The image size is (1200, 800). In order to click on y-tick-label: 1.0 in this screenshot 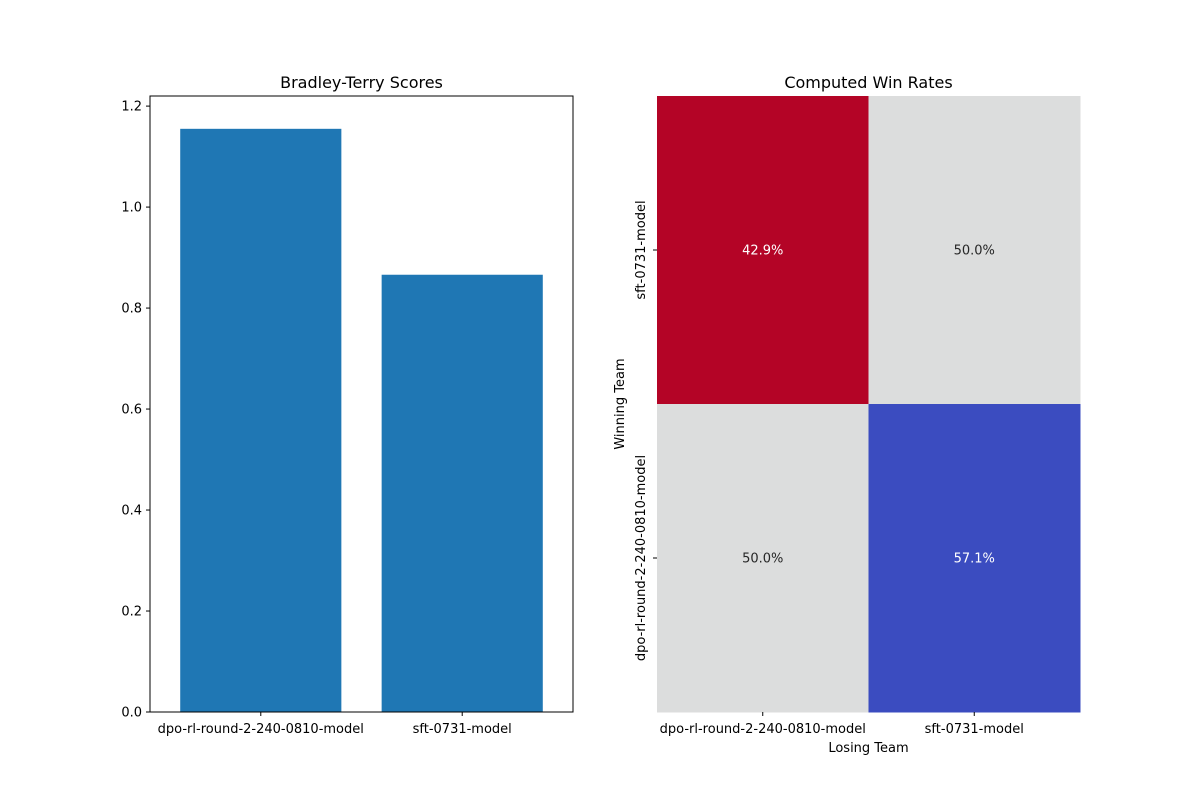, I will do `click(131, 208)`.